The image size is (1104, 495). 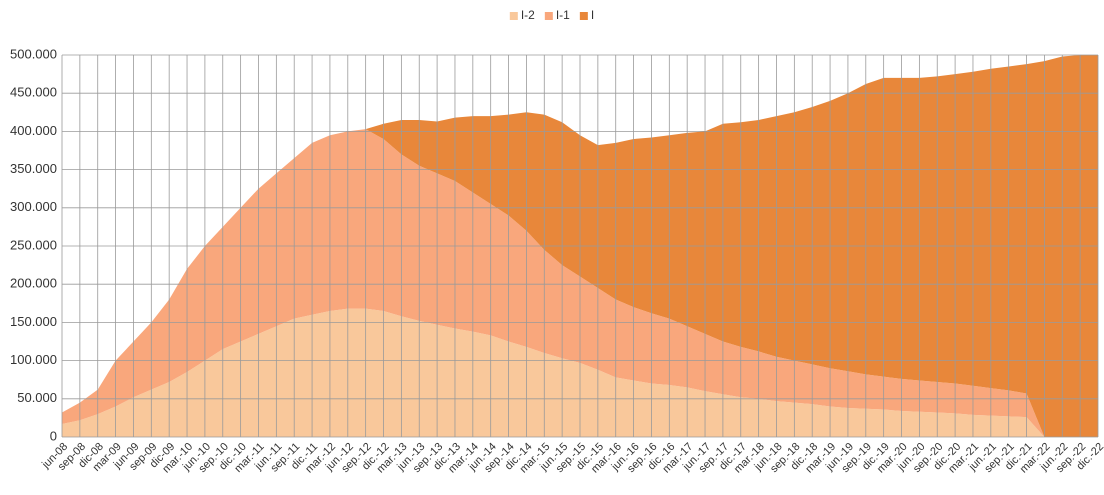 What do you see at coordinates (33, 53) in the screenshot?
I see `y-tick-label: 500.000` at bounding box center [33, 53].